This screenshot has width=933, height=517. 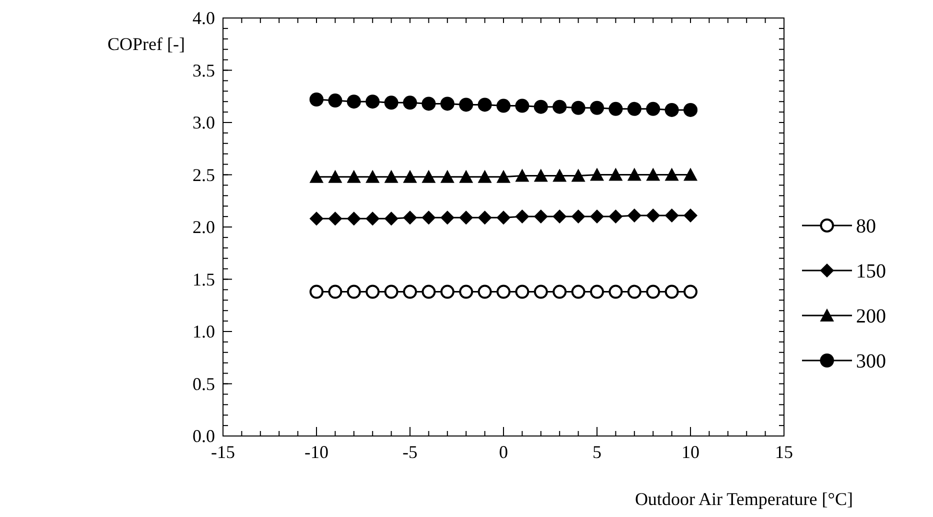 I want to click on x-tick-label: 15, so click(x=784, y=452).